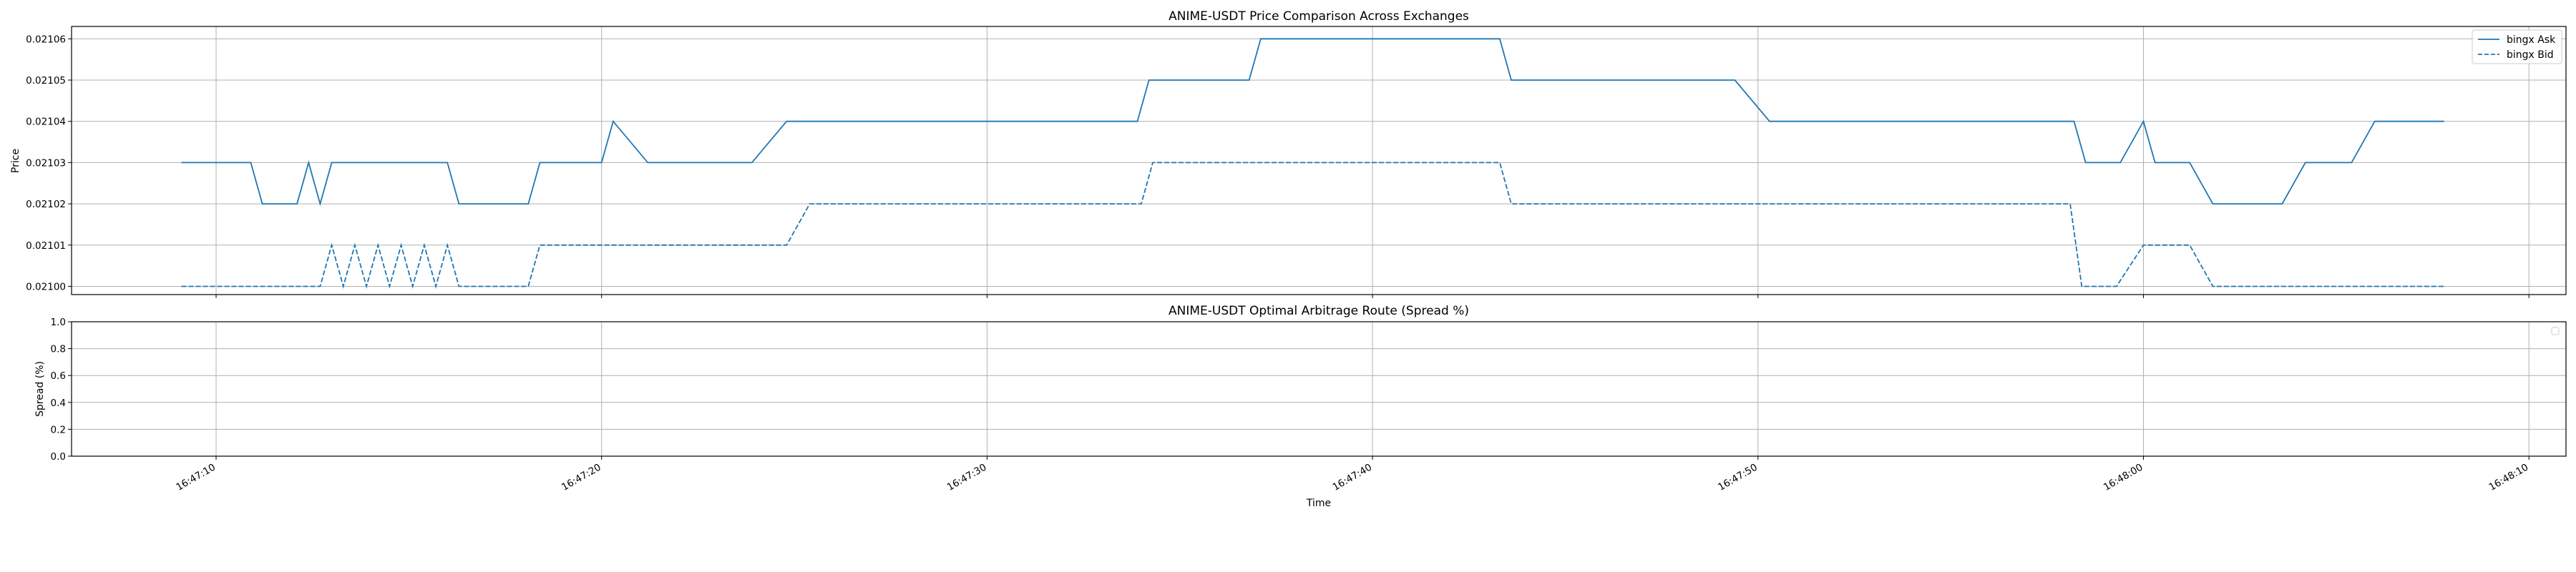 The height and width of the screenshot is (572, 2576). What do you see at coordinates (59, 429) in the screenshot?
I see `spread-y-tick-label: 0.2` at bounding box center [59, 429].